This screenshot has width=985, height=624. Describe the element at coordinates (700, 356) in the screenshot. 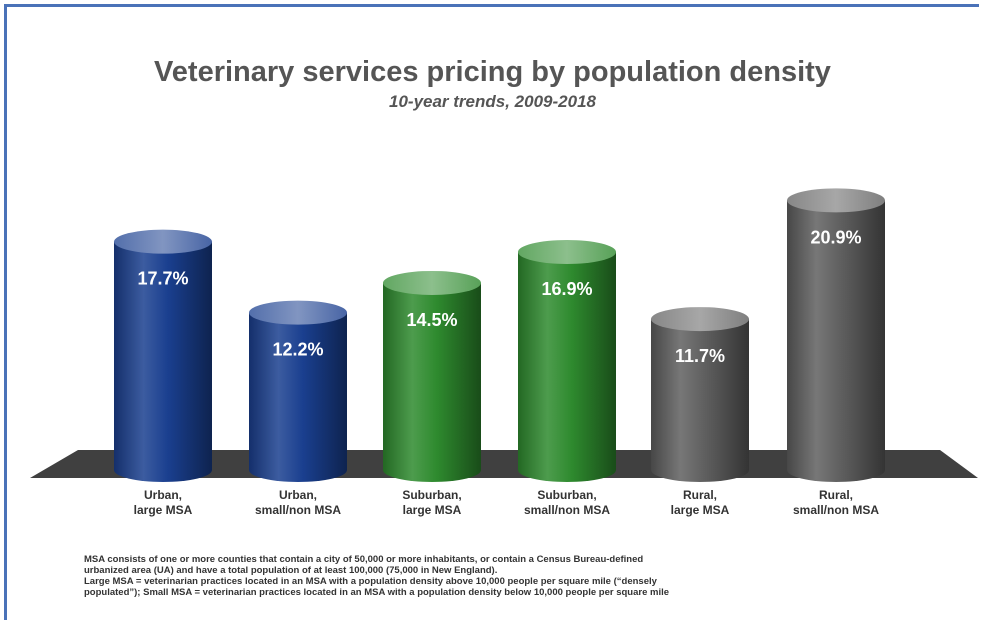

I see `data-label: 11.7%` at that location.